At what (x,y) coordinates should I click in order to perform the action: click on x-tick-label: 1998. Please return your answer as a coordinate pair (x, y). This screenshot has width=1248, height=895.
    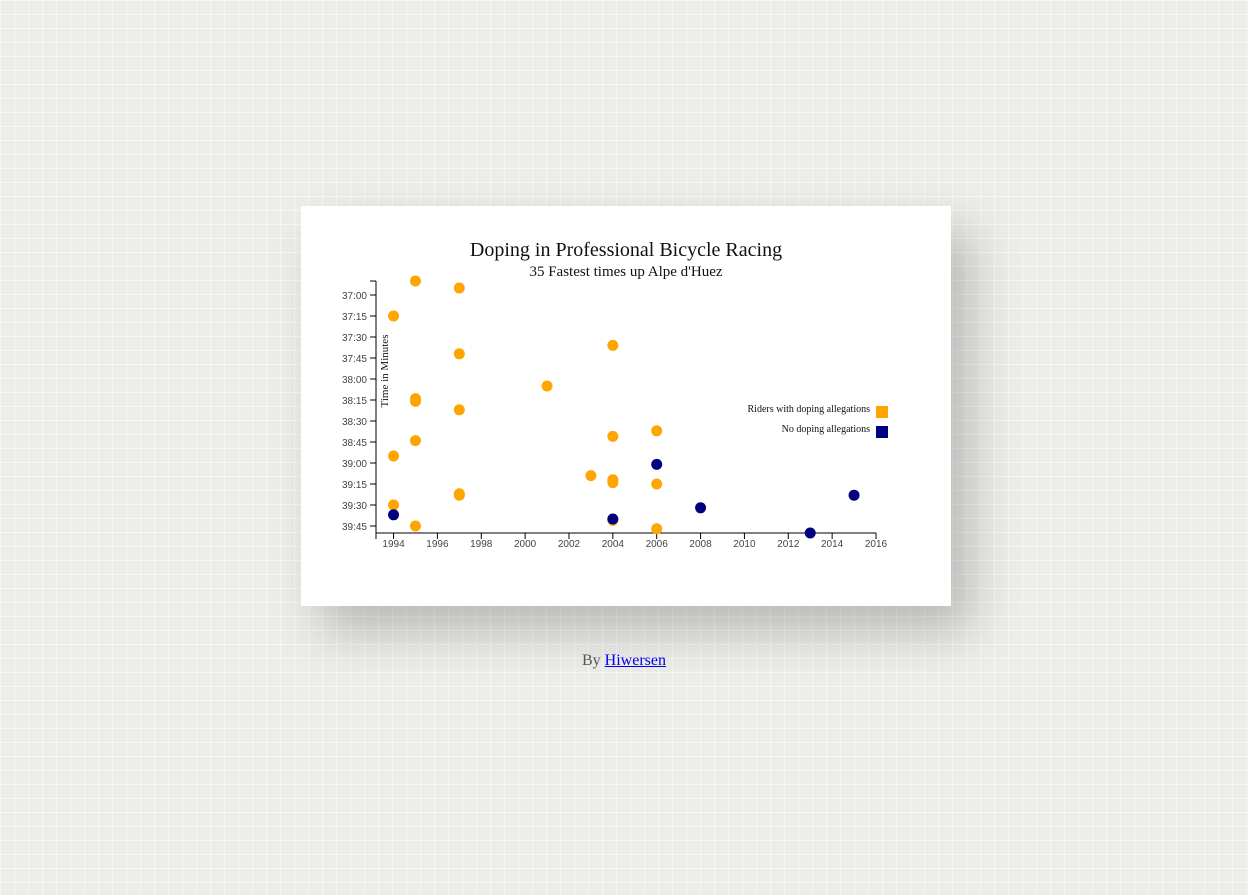
    Looking at the image, I should click on (481, 544).